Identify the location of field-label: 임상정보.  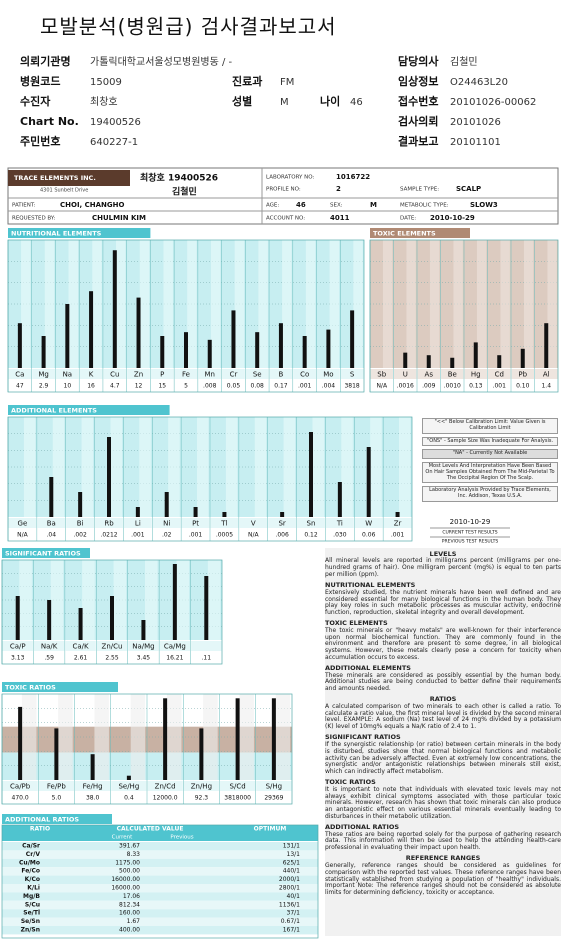
(418, 81).